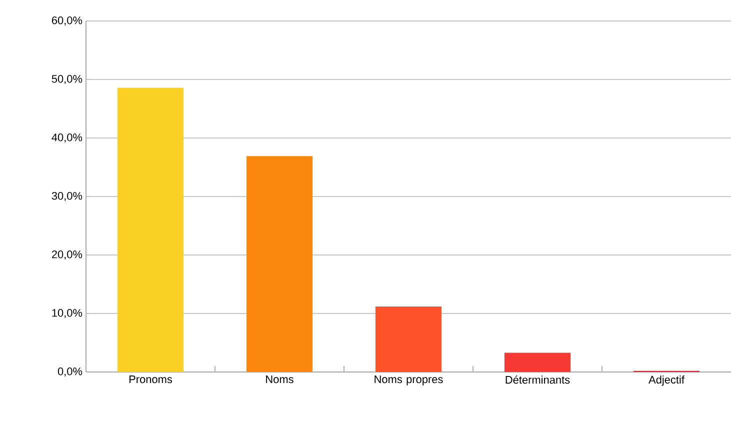 The image size is (731, 428). What do you see at coordinates (67, 313) in the screenshot?
I see `y-tick-label: 10,0%` at bounding box center [67, 313].